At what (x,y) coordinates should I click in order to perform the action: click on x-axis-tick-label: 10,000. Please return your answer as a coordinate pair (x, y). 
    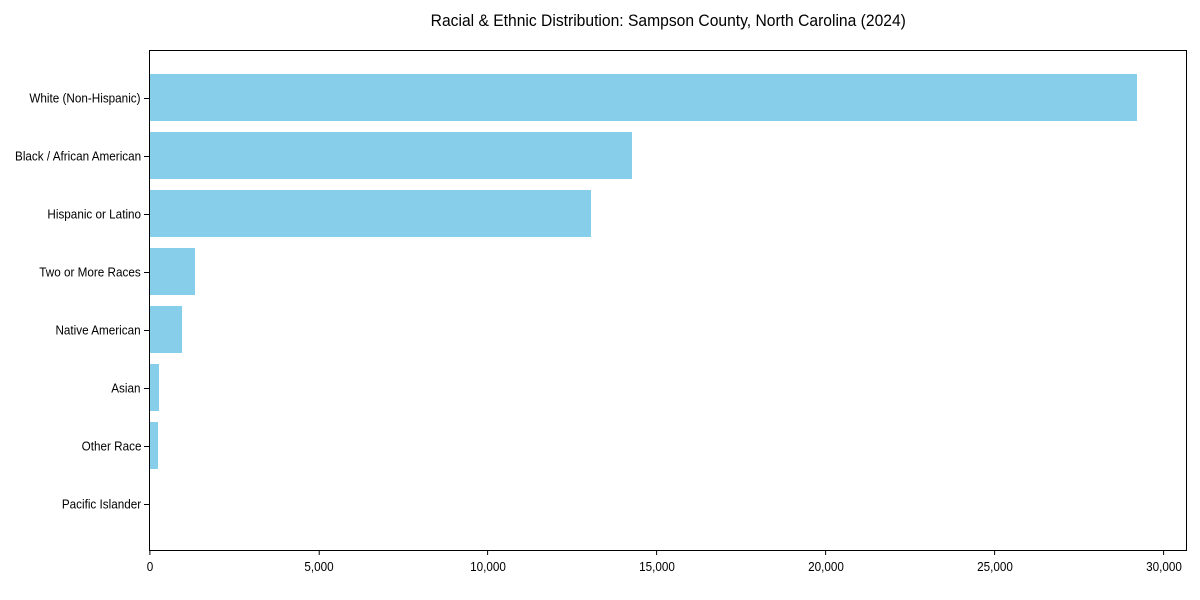
    Looking at the image, I should click on (487, 566).